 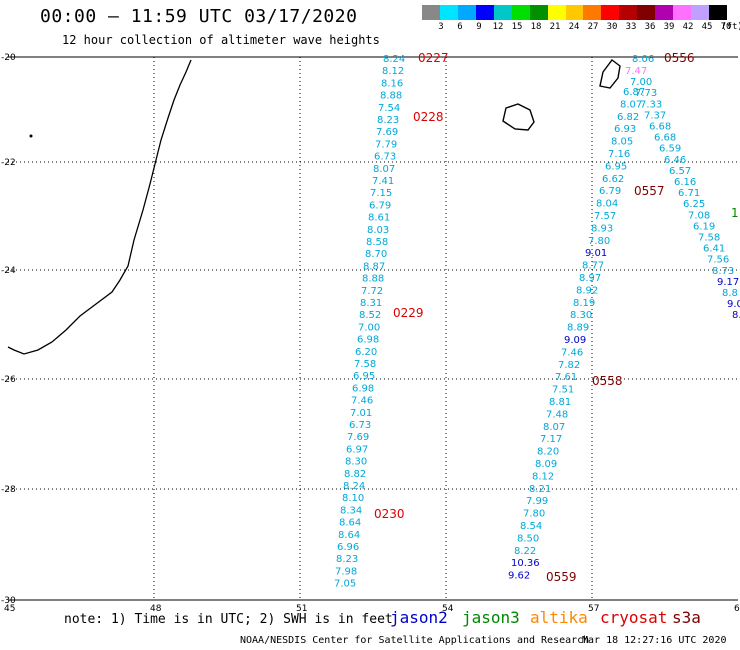 I want to click on swh-value: 9.01, so click(x=596, y=253).